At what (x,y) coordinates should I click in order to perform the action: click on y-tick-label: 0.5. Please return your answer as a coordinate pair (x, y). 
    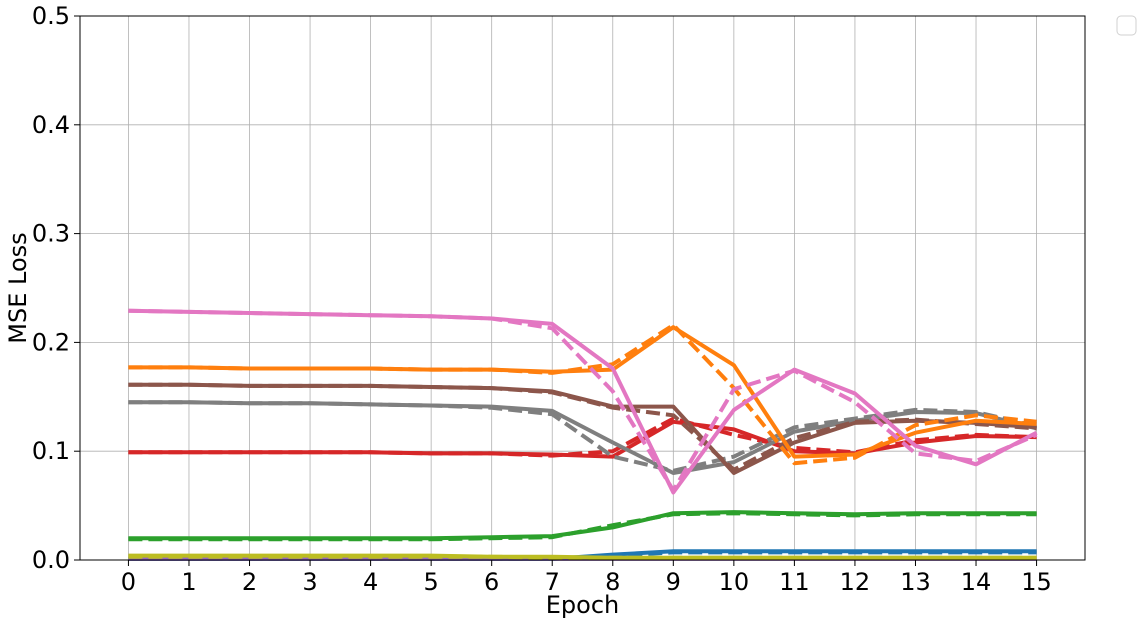
    Looking at the image, I should click on (51, 16).